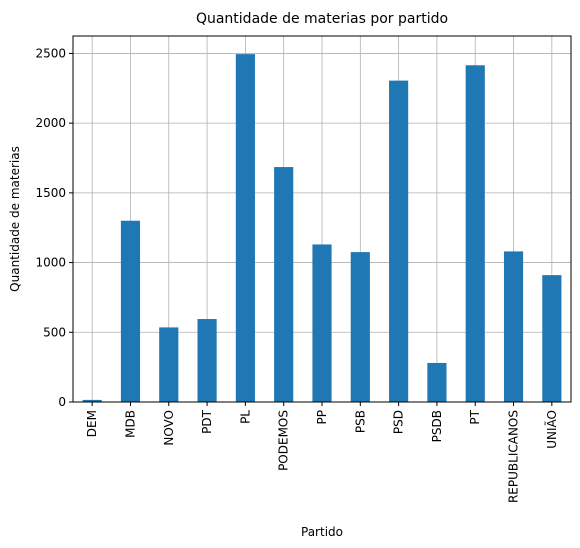 The image size is (580, 548). I want to click on y-tick-label: 500, so click(54, 332).